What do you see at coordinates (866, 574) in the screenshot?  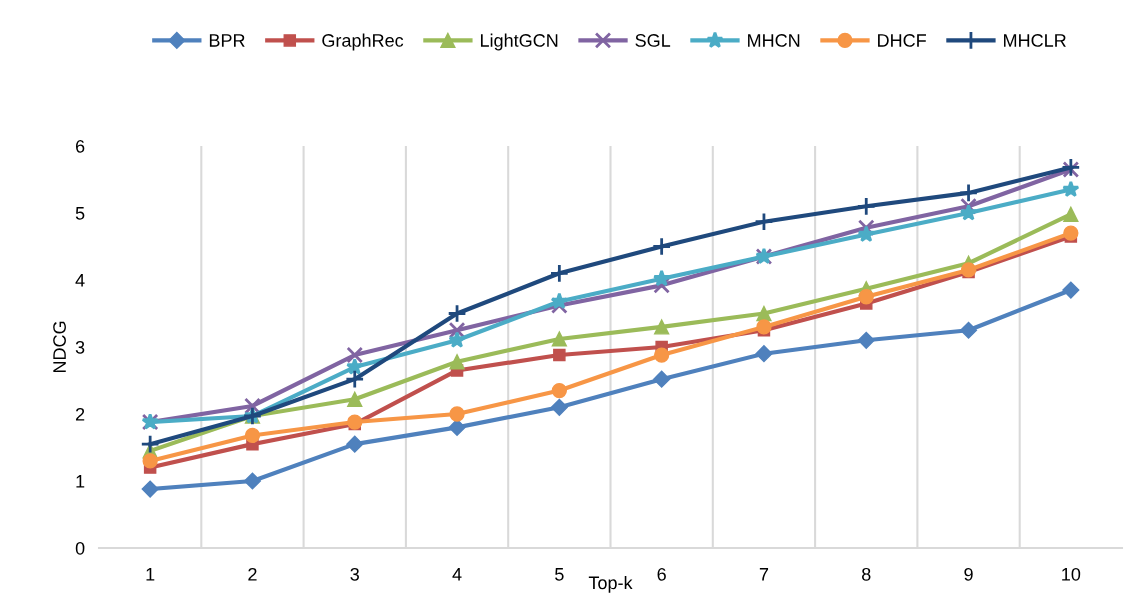 I see `x-tick-label: 8` at bounding box center [866, 574].